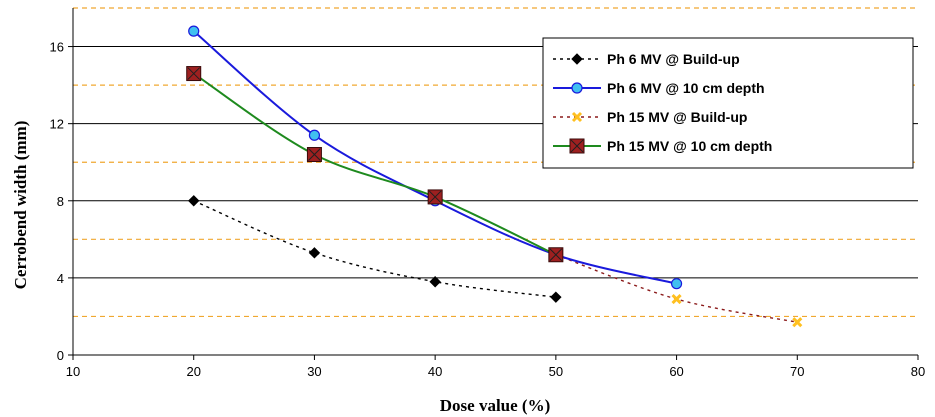 The width and height of the screenshot is (935, 417). Describe the element at coordinates (689, 146) in the screenshot. I see `legend-label: Ph 15 MV @ 10 cm depth` at that location.